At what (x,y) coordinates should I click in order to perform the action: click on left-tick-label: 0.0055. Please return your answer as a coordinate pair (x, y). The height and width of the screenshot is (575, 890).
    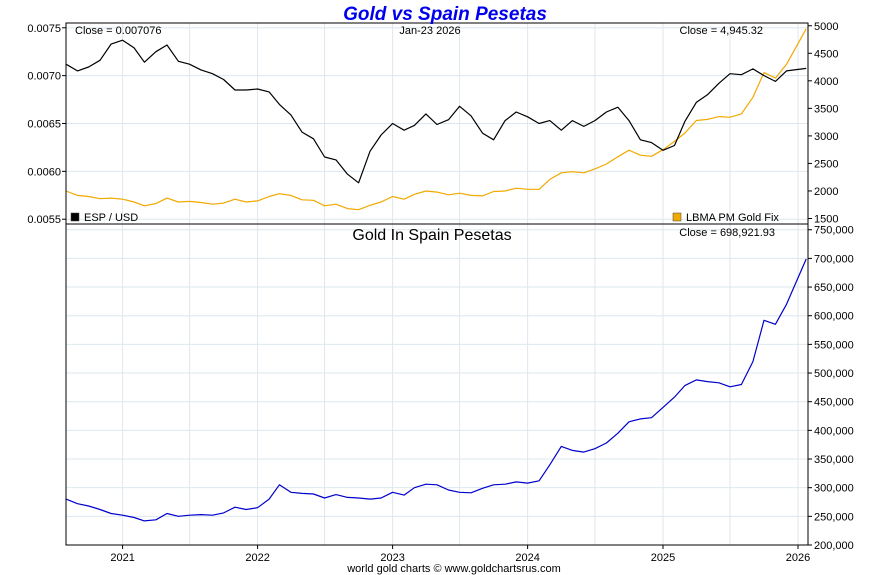
    Looking at the image, I should click on (44, 220).